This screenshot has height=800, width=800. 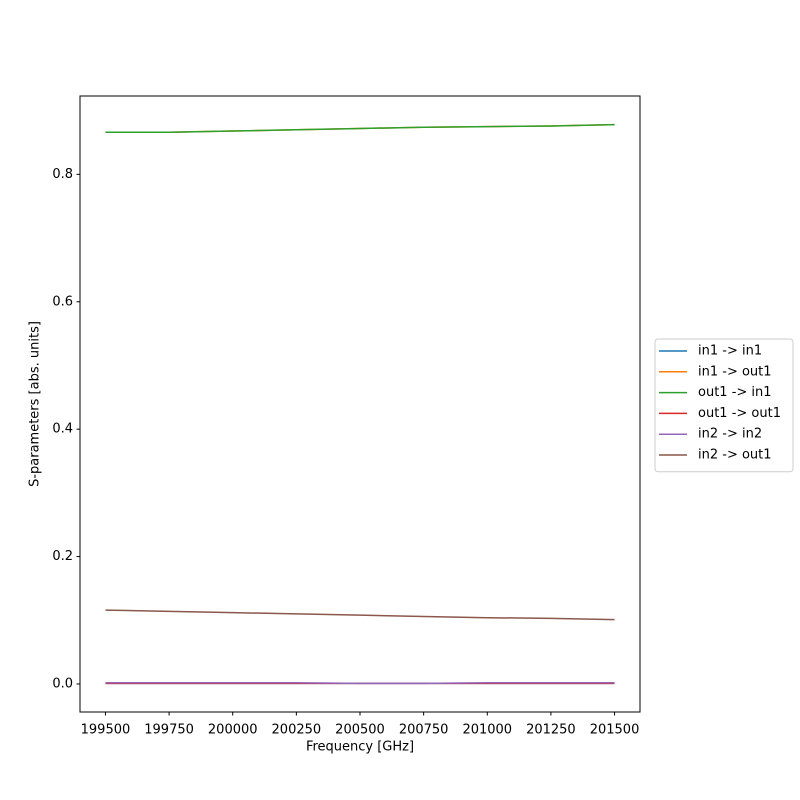 I want to click on legend-label: out1 -> in1, so click(x=735, y=392).